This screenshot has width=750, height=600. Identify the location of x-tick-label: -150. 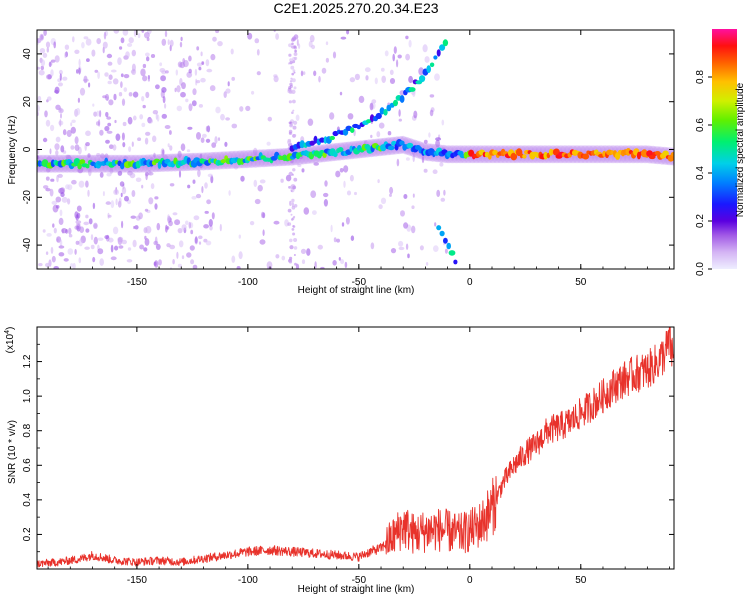
(137, 580).